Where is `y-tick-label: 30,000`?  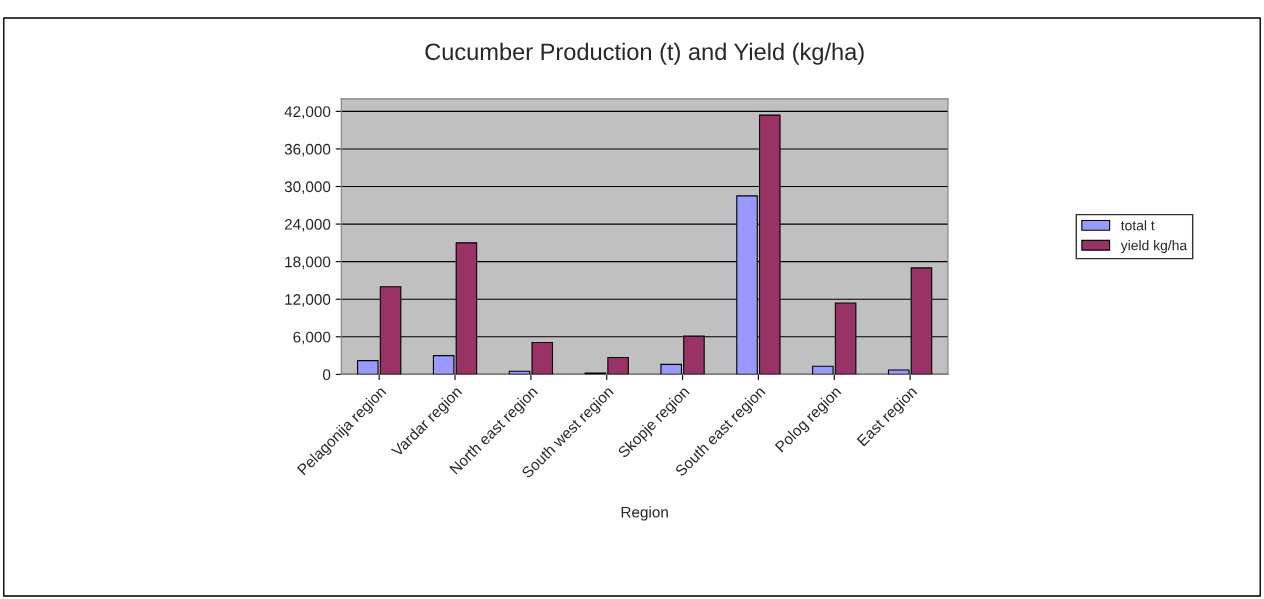 y-tick-label: 30,000 is located at coordinates (307, 187).